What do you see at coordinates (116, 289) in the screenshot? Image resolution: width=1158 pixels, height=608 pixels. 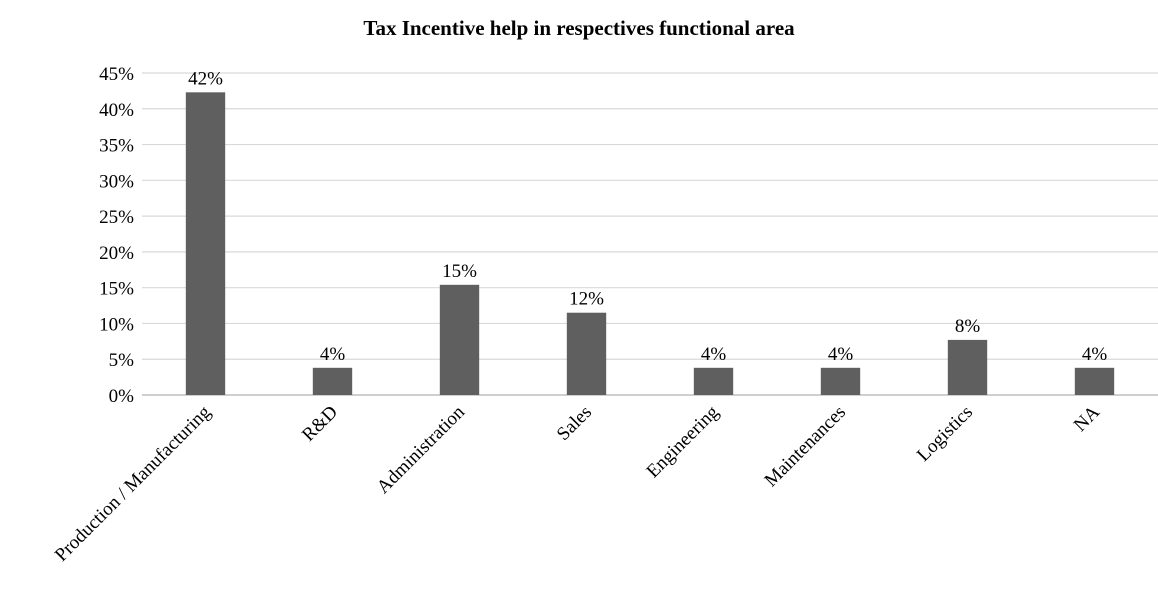 I see `y-tick-label: 15%` at bounding box center [116, 289].